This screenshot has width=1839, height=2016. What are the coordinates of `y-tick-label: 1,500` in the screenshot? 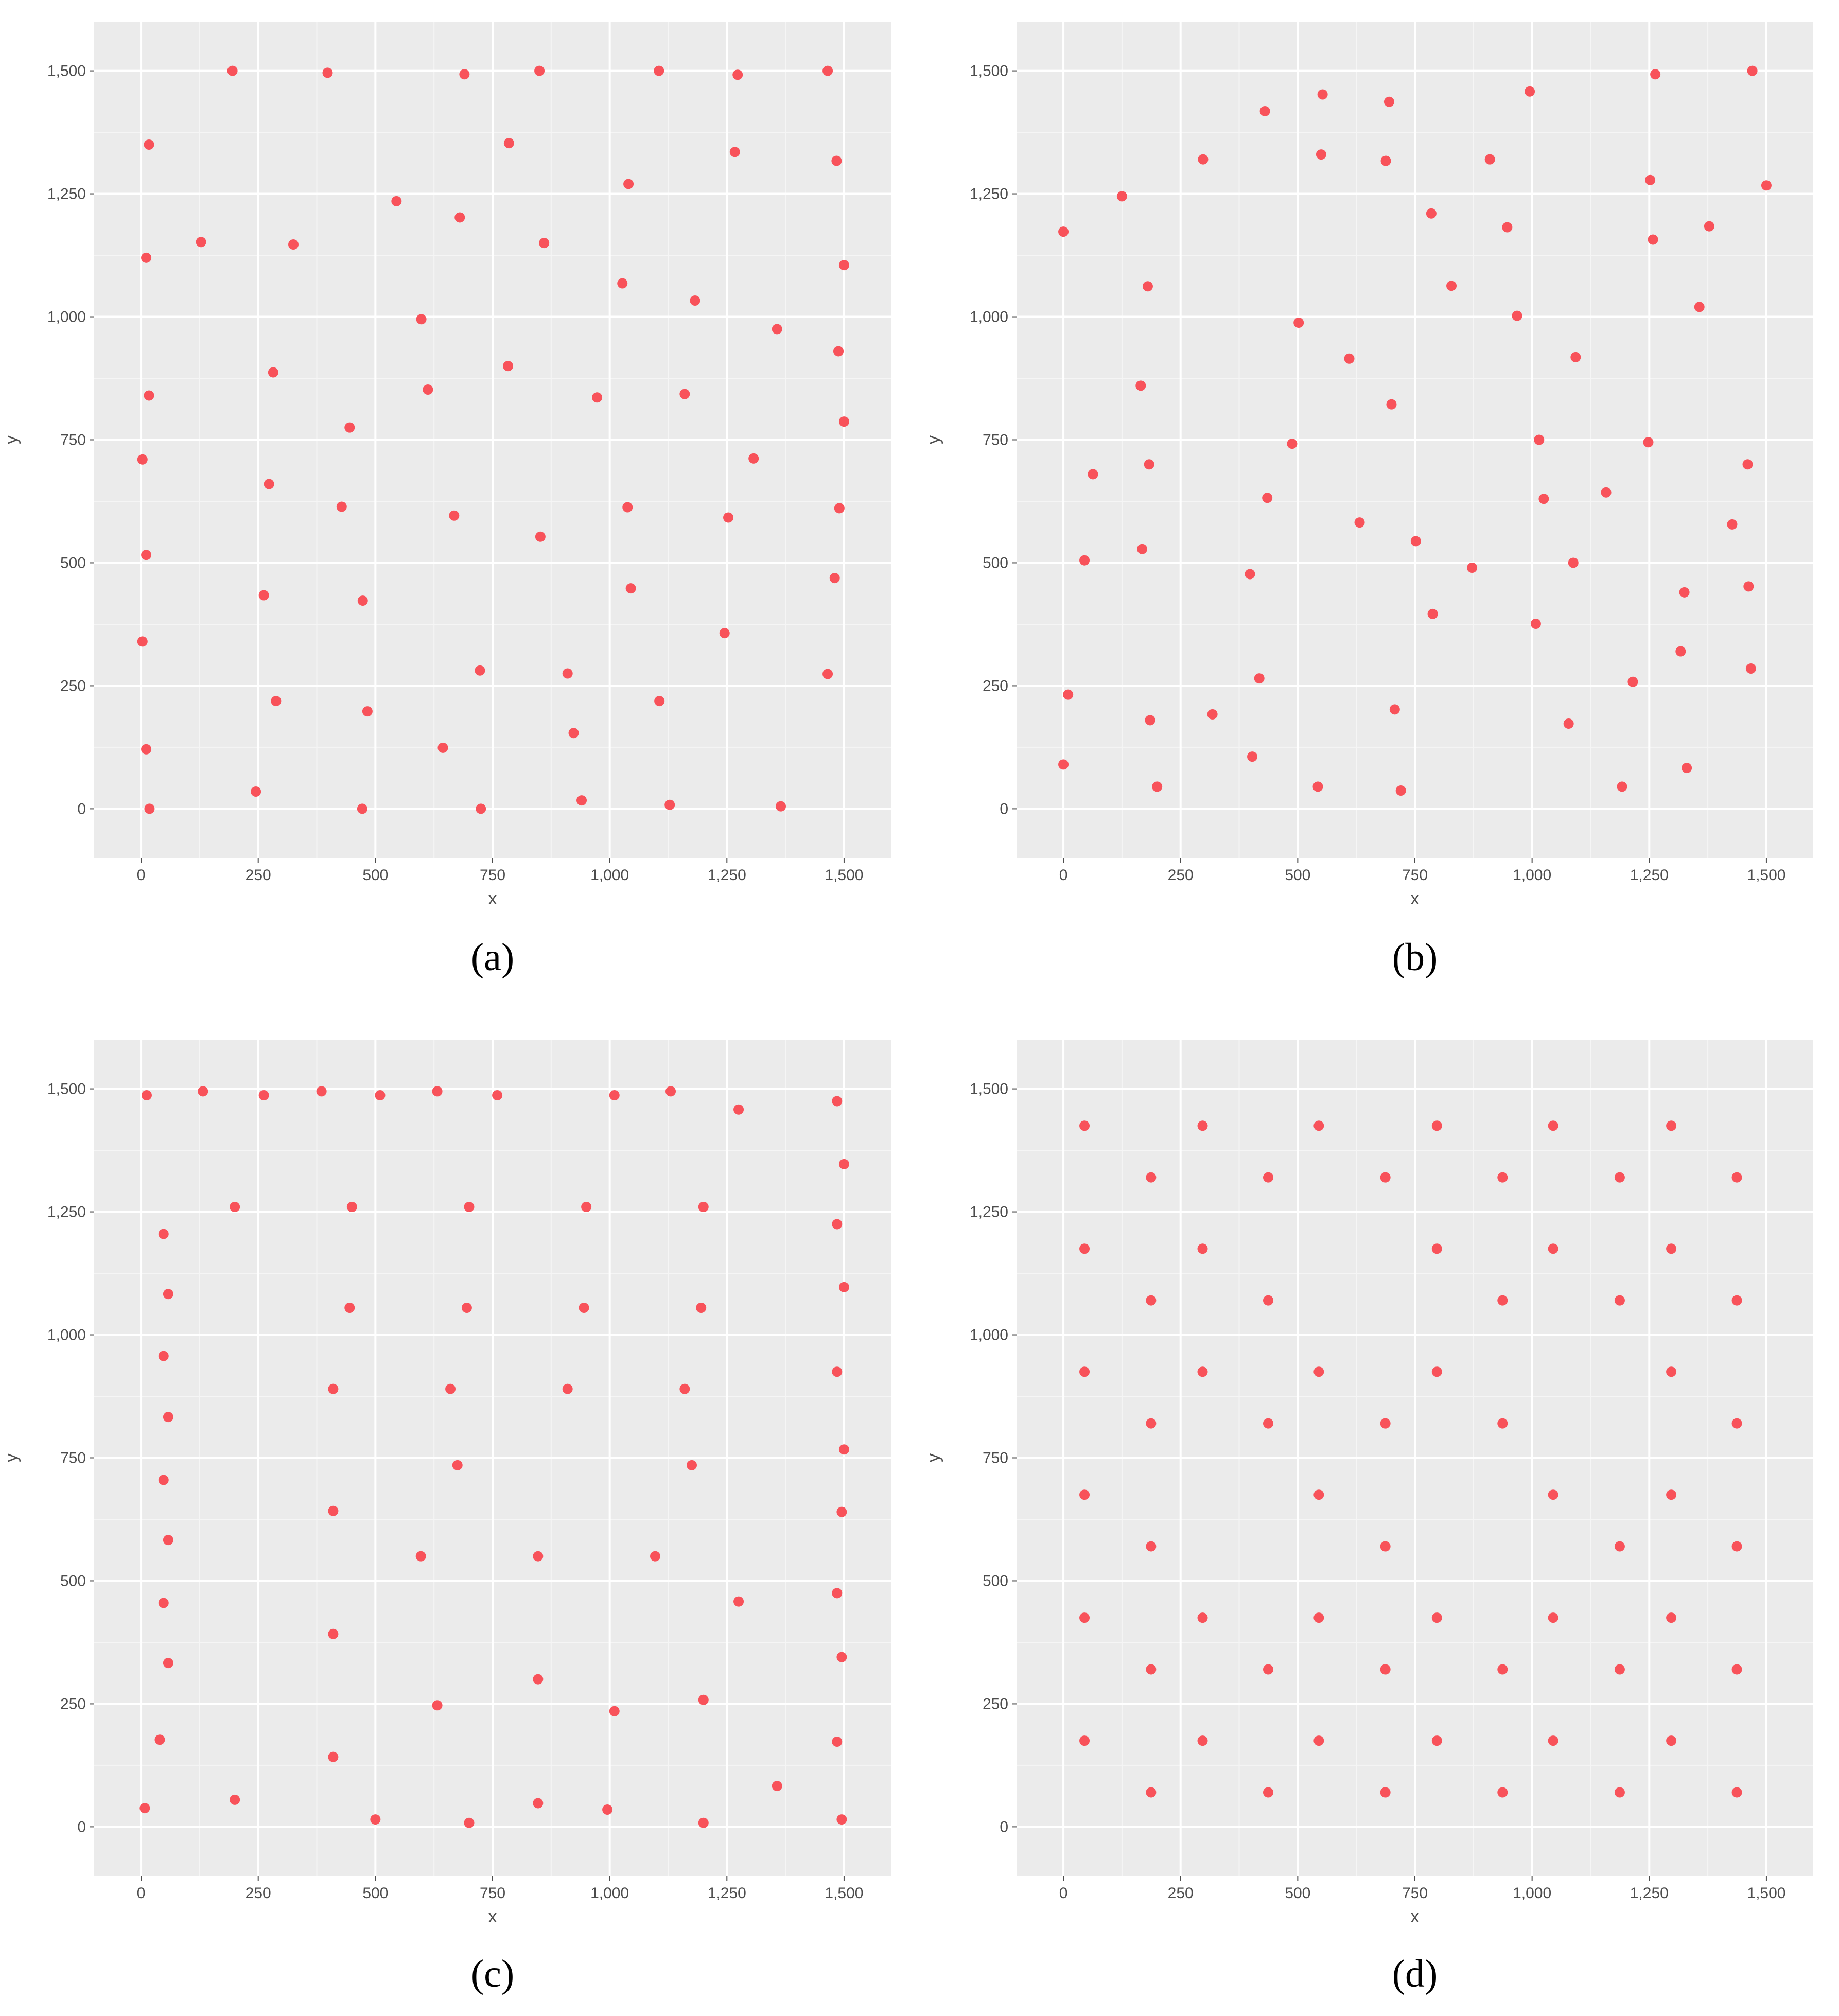 It's located at (66, 71).